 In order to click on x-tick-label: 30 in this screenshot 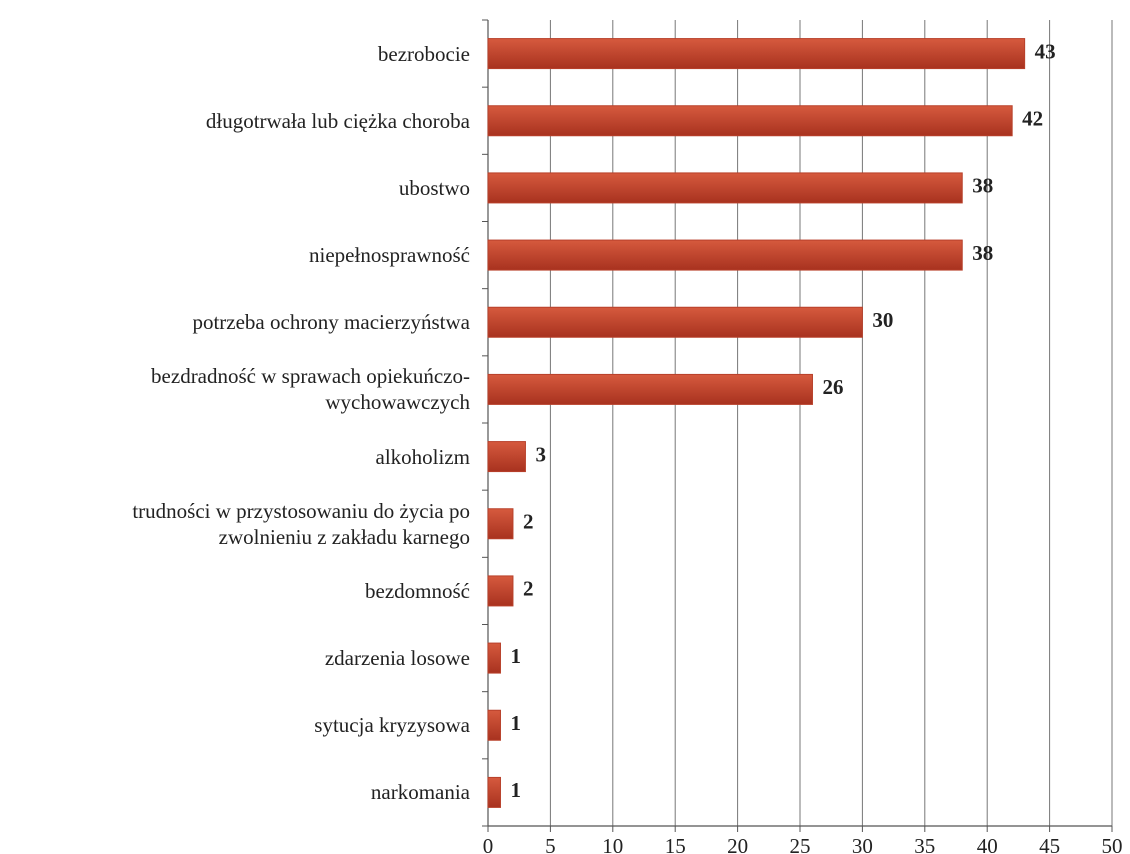, I will do `click(862, 844)`.